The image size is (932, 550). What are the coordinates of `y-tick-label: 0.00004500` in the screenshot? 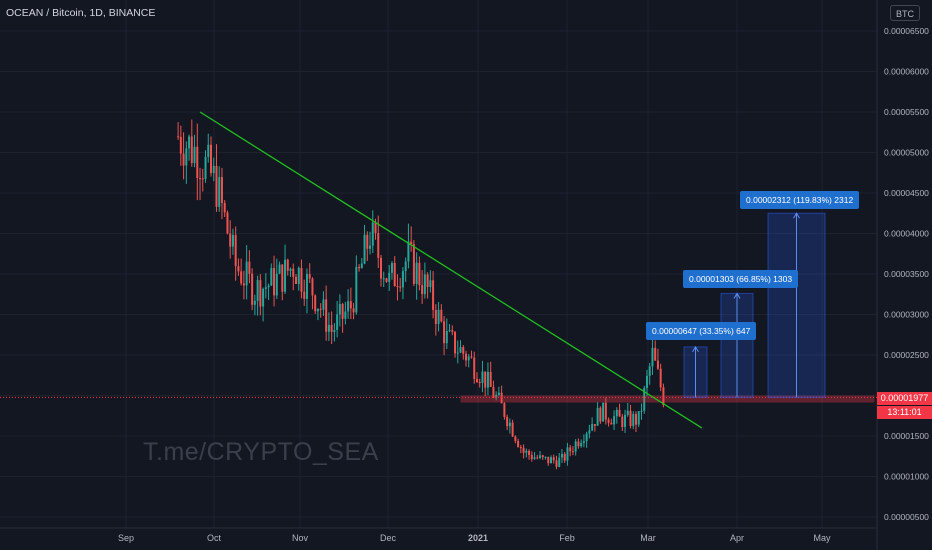 It's located at (906, 193).